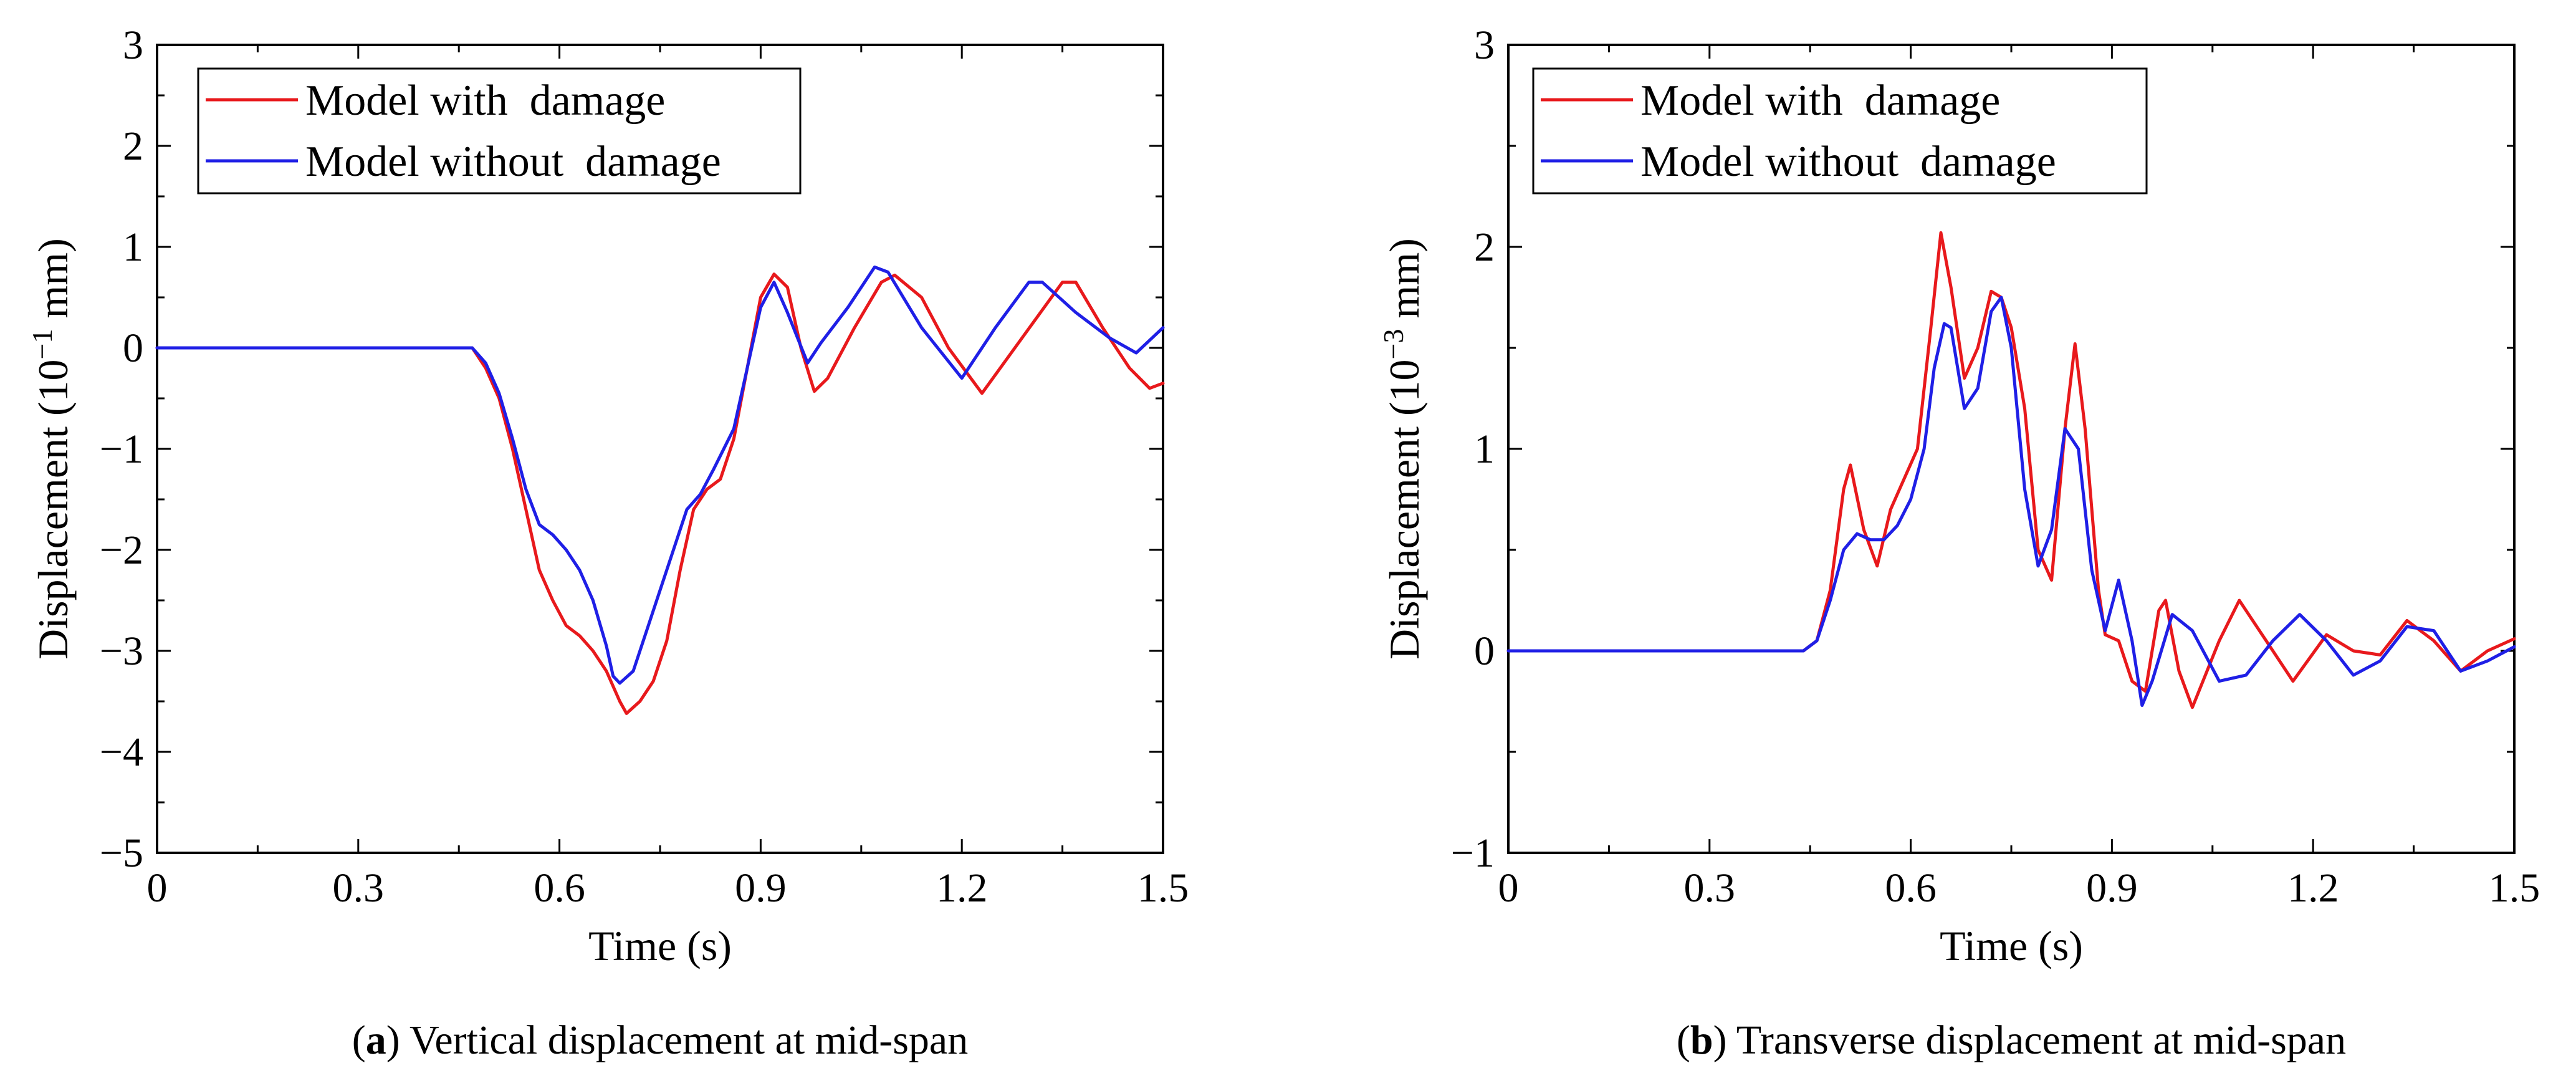 The image size is (2576, 1091). What do you see at coordinates (962, 888) in the screenshot?
I see `panel-a-x-tick-label: 1.2` at bounding box center [962, 888].